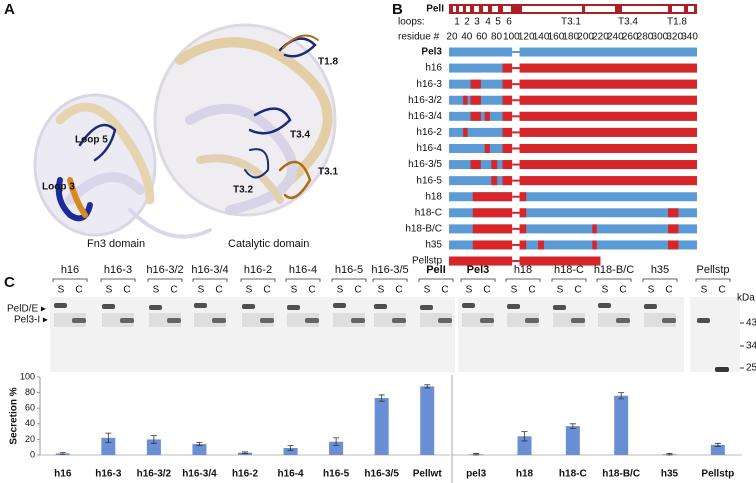 The width and height of the screenshot is (756, 483). What do you see at coordinates (429, 132) in the screenshot?
I see `construct-name: h16-2` at bounding box center [429, 132].